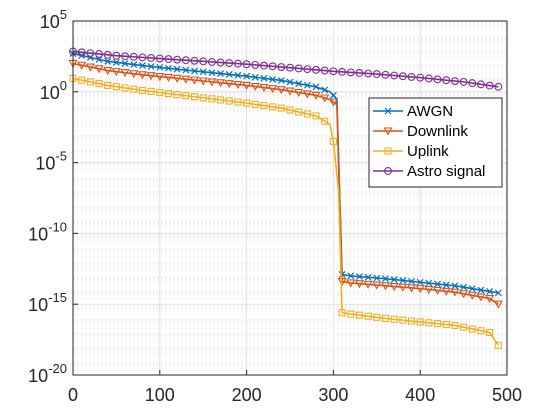 This screenshot has height=420, width=560. I want to click on y-tick-label: 10⁵, so click(53, 19).